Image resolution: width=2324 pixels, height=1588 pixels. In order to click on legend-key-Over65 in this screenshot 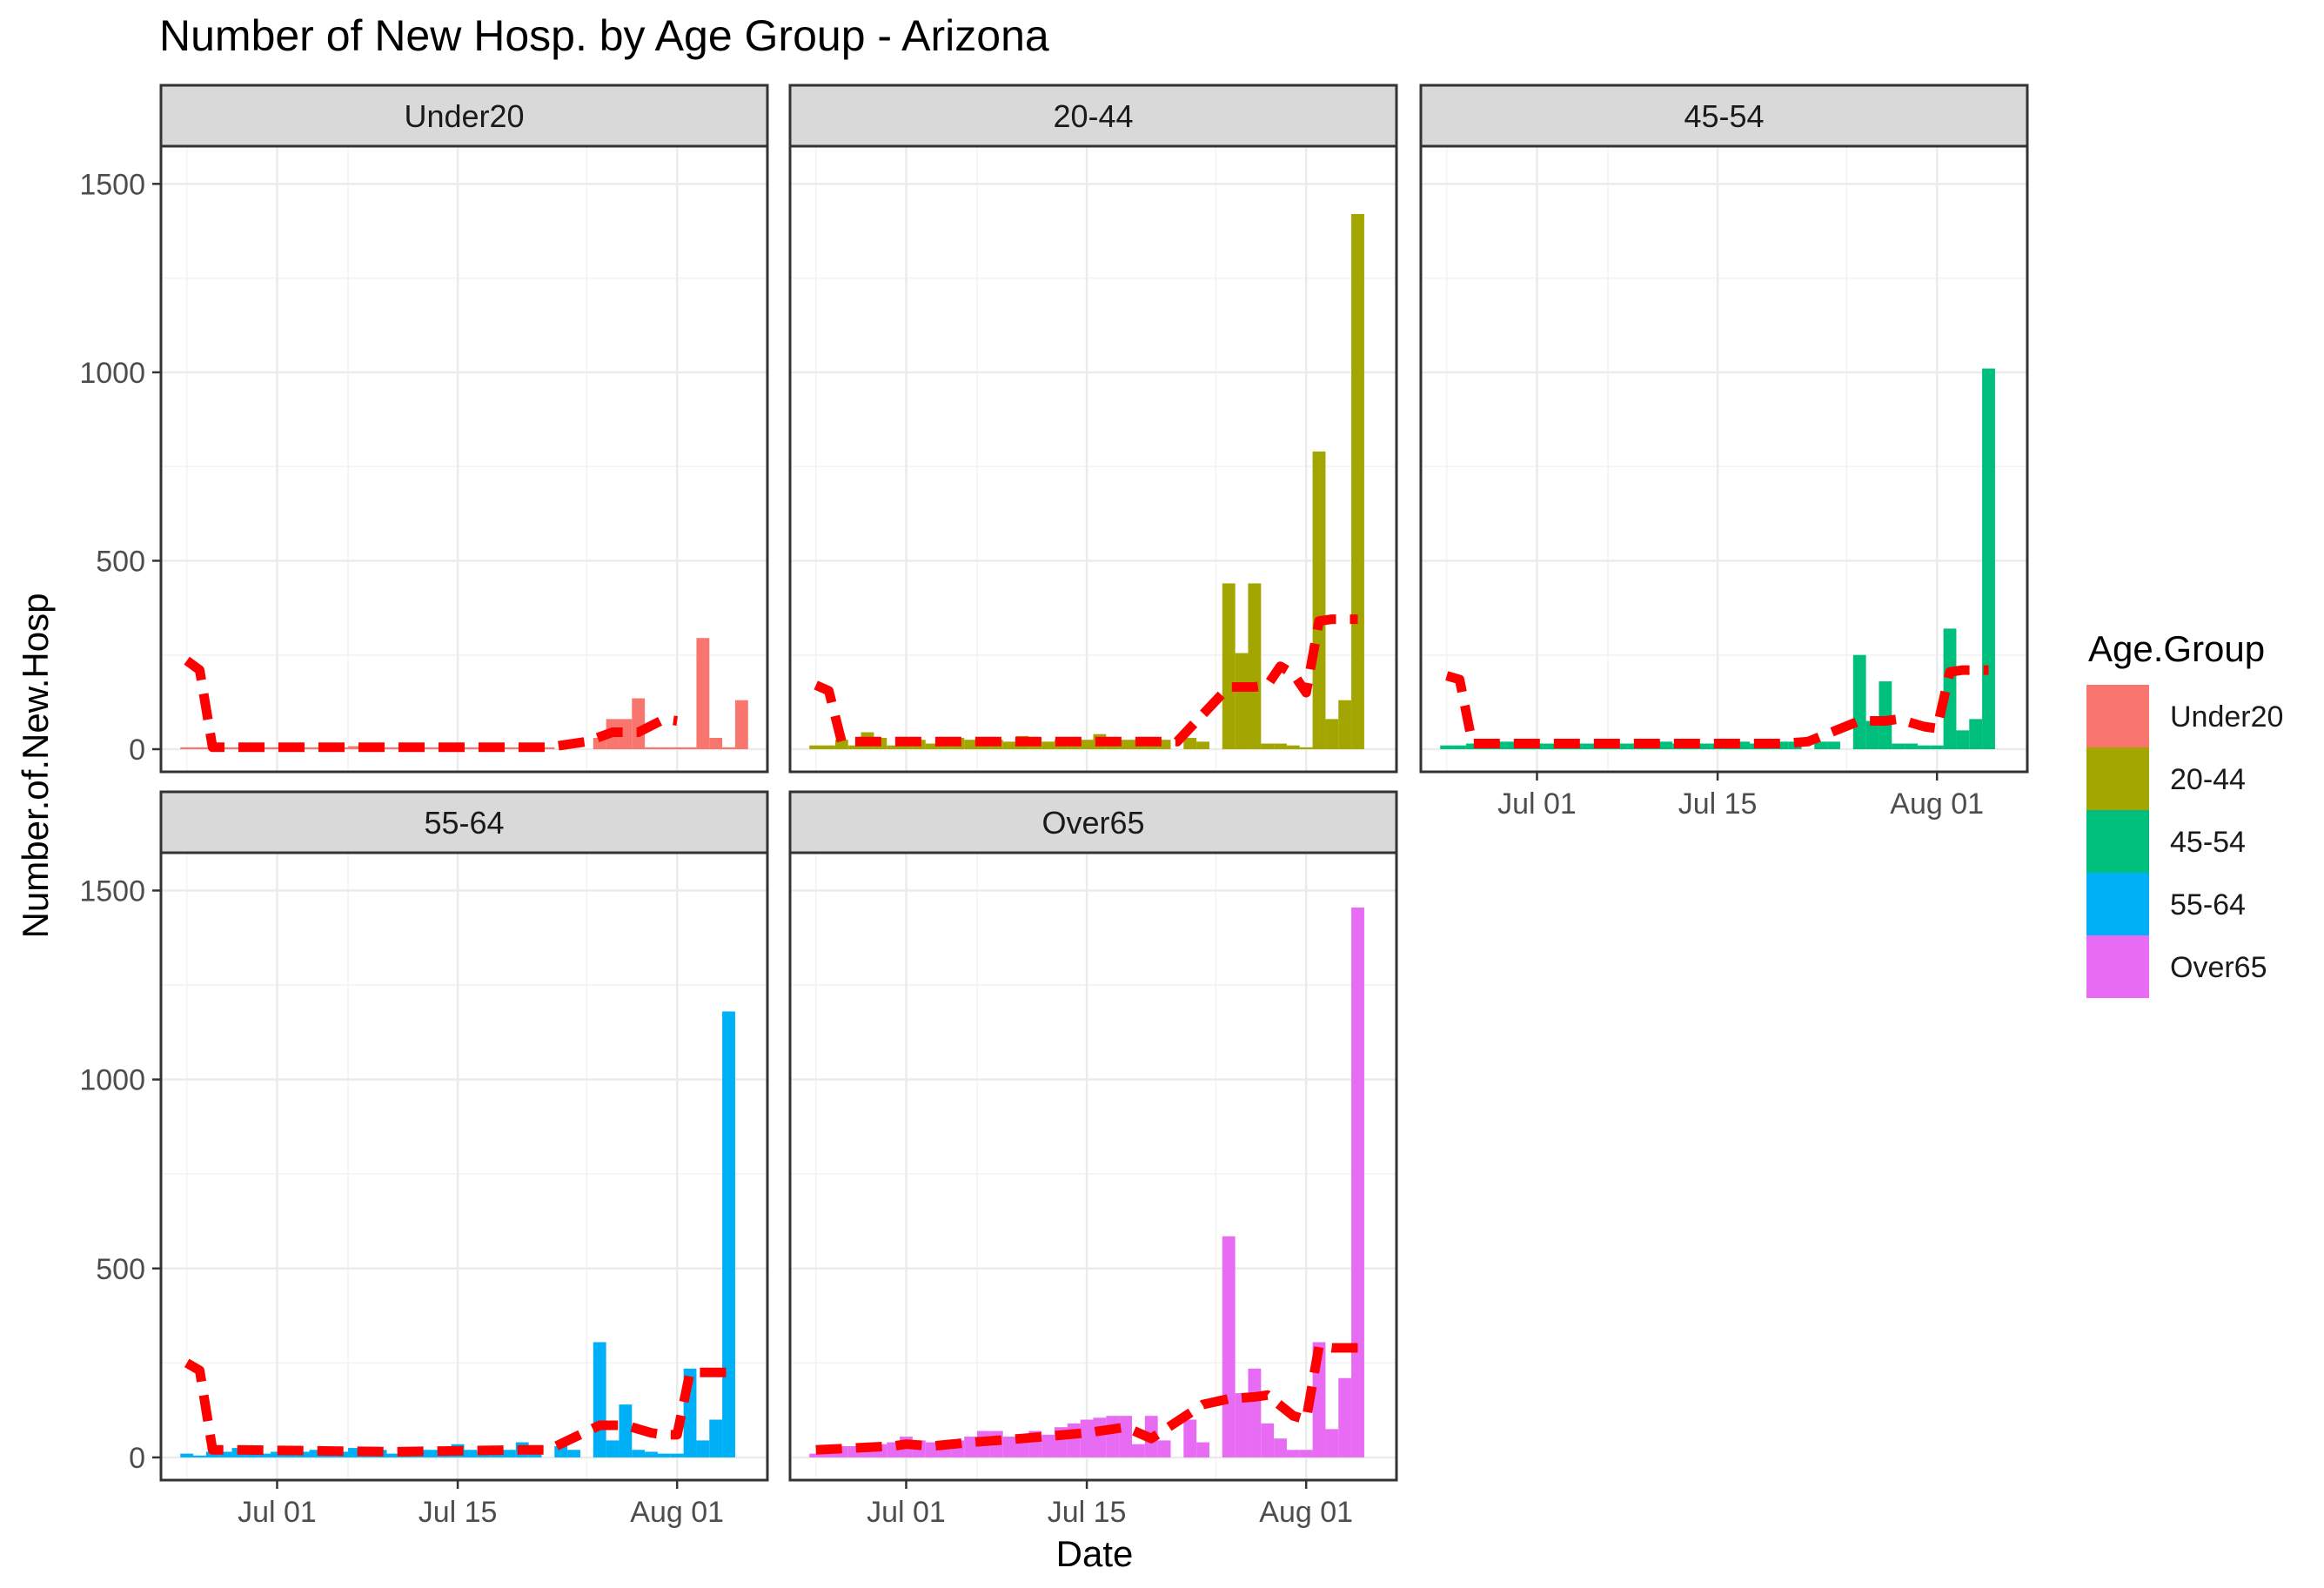, I will do `click(2117, 966)`.